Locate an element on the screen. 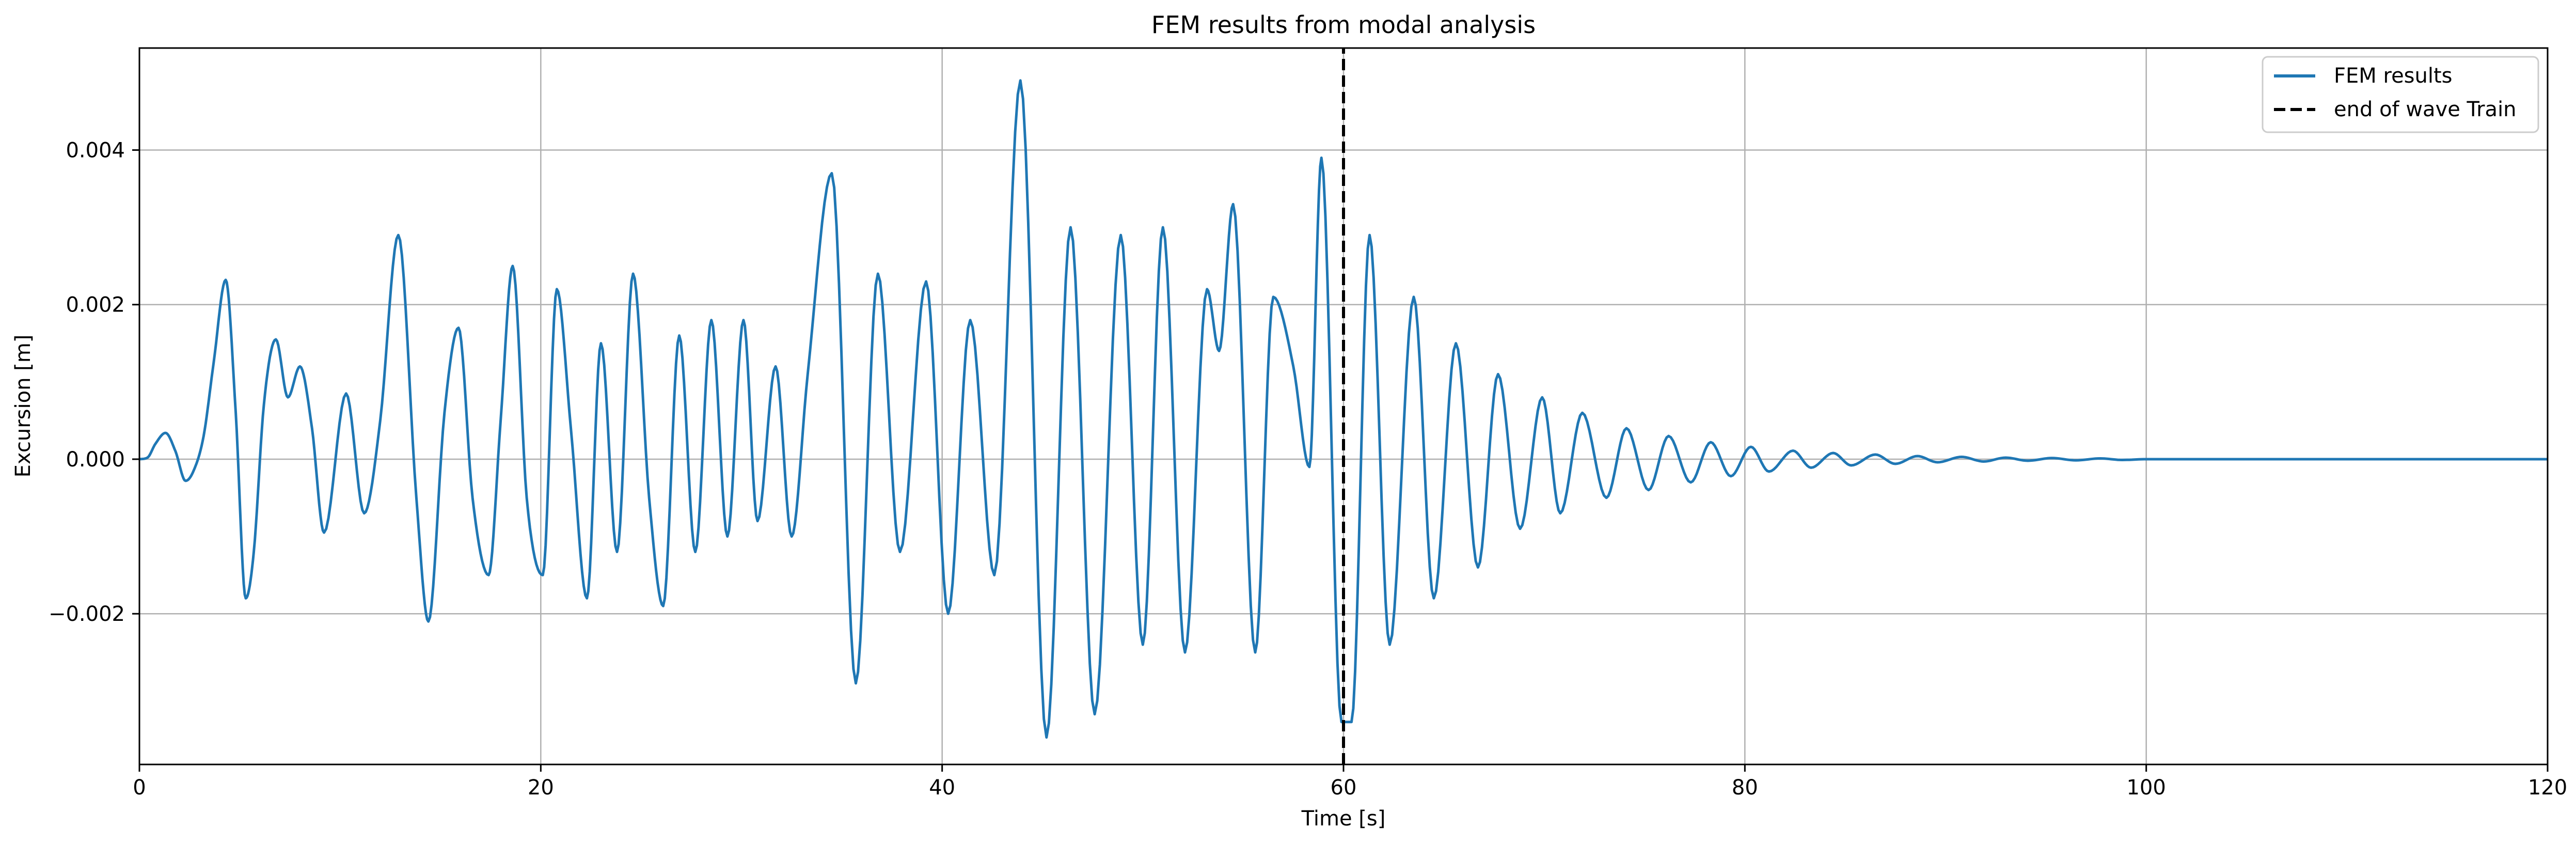 The height and width of the screenshot is (844, 2576). y-tick-label: 0.004 is located at coordinates (95, 151).